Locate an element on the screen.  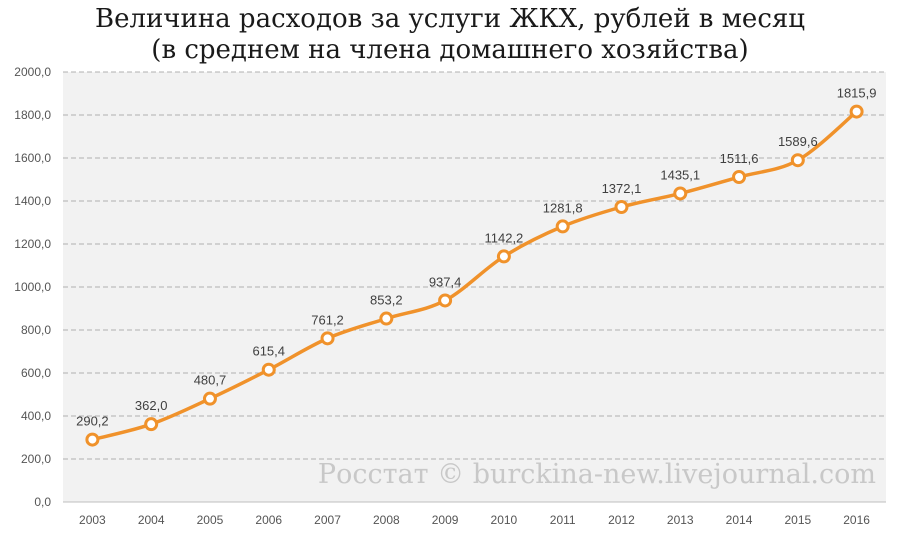
y-tick-label: 0,0 is located at coordinates (42, 502).